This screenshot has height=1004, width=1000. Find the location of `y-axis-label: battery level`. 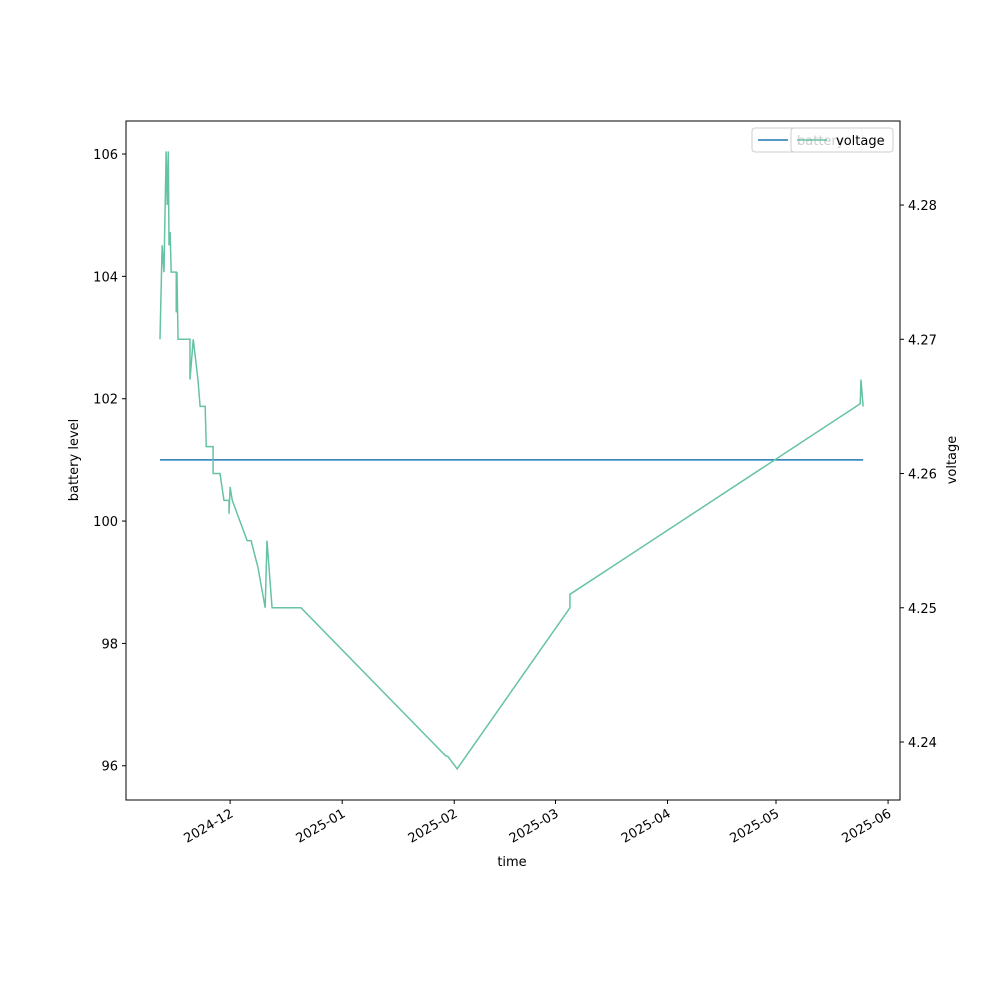

y-axis-label: battery level is located at coordinates (74, 460).